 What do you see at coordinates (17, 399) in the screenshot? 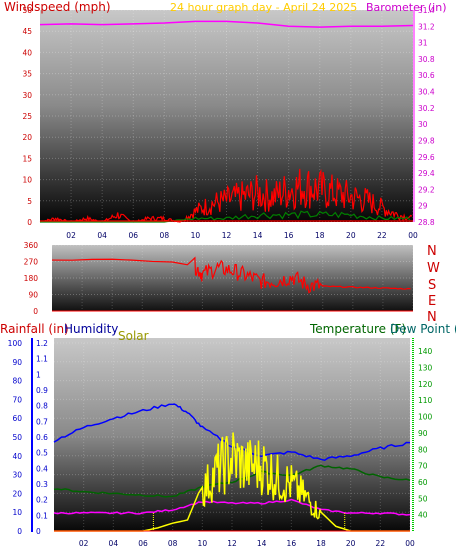
I see `humidity-tick-label: 70` at bounding box center [17, 399].